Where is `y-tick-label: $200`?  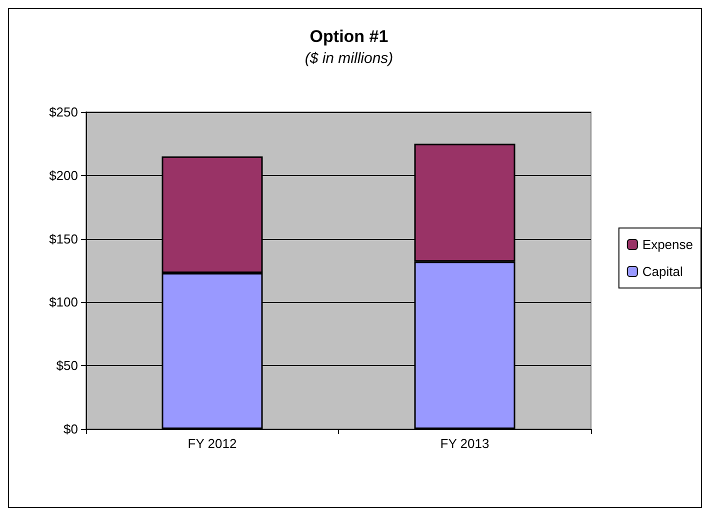 y-tick-label: $200 is located at coordinates (63, 175).